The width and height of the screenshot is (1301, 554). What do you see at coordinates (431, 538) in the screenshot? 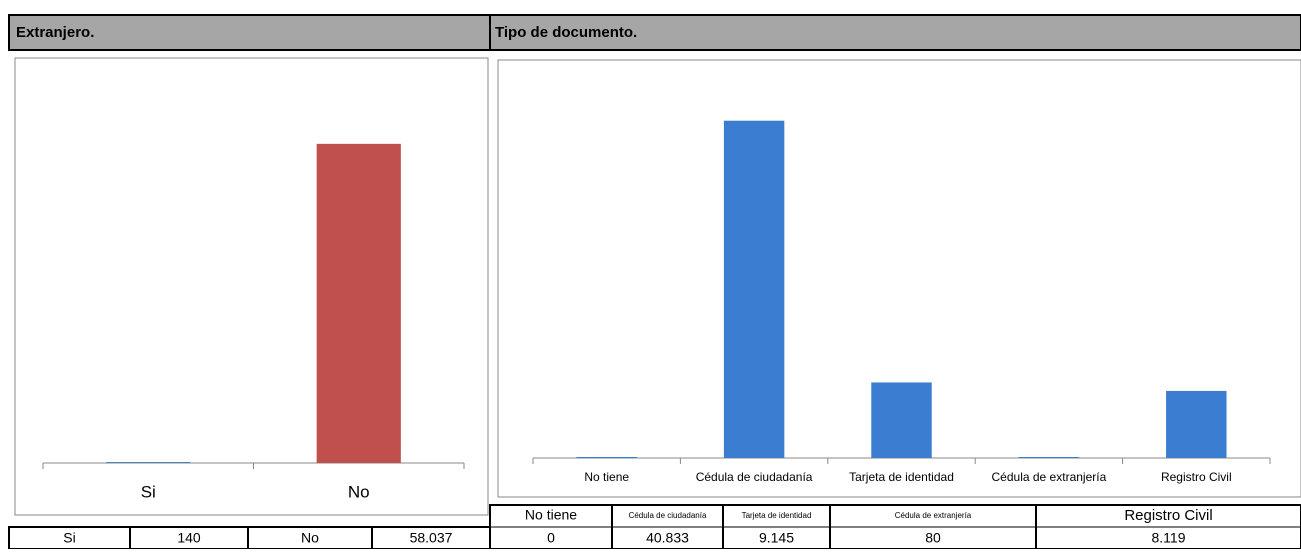
I see `table-cell: 58.037` at bounding box center [431, 538].